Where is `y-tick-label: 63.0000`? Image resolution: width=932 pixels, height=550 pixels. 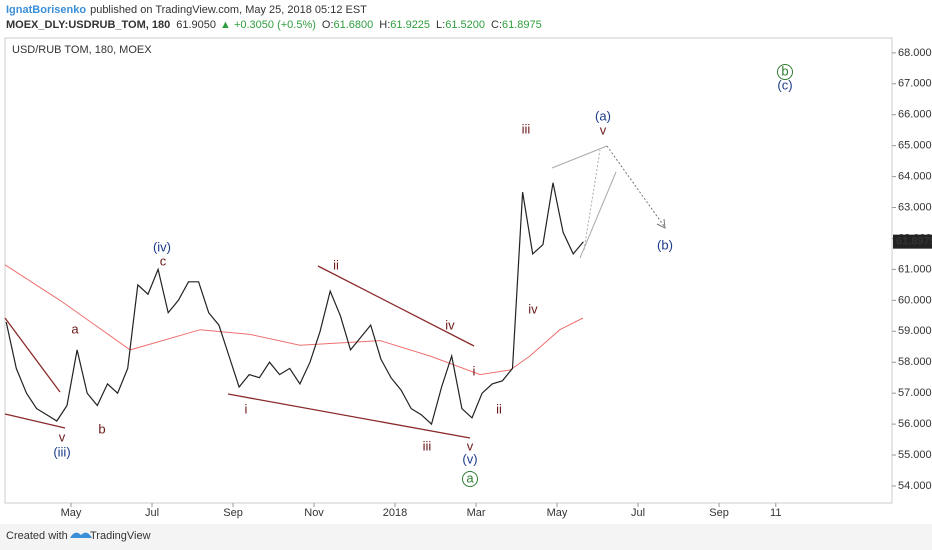 y-tick-label: 63.0000 is located at coordinates (915, 207).